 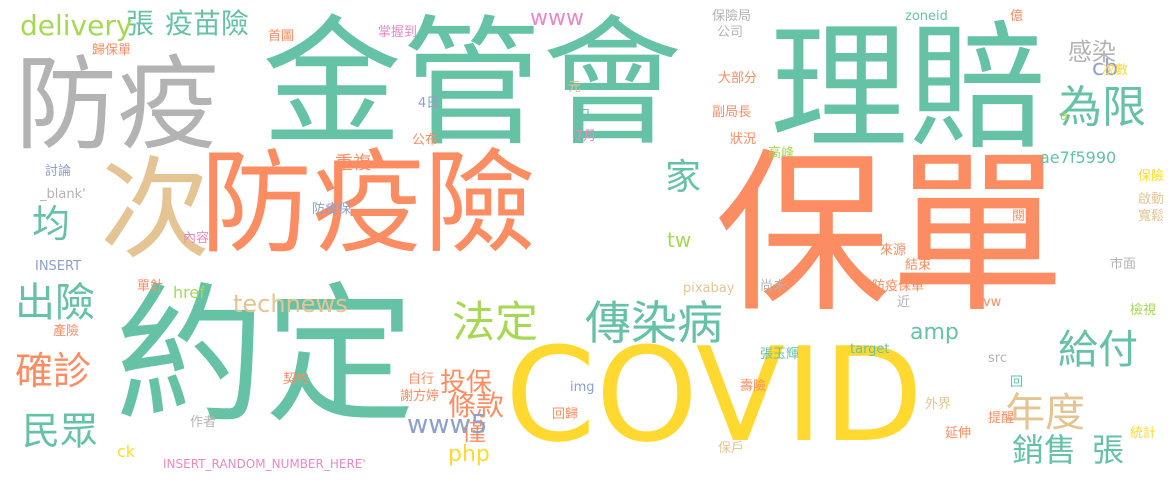 I want to click on word: 首圖, so click(x=281, y=36).